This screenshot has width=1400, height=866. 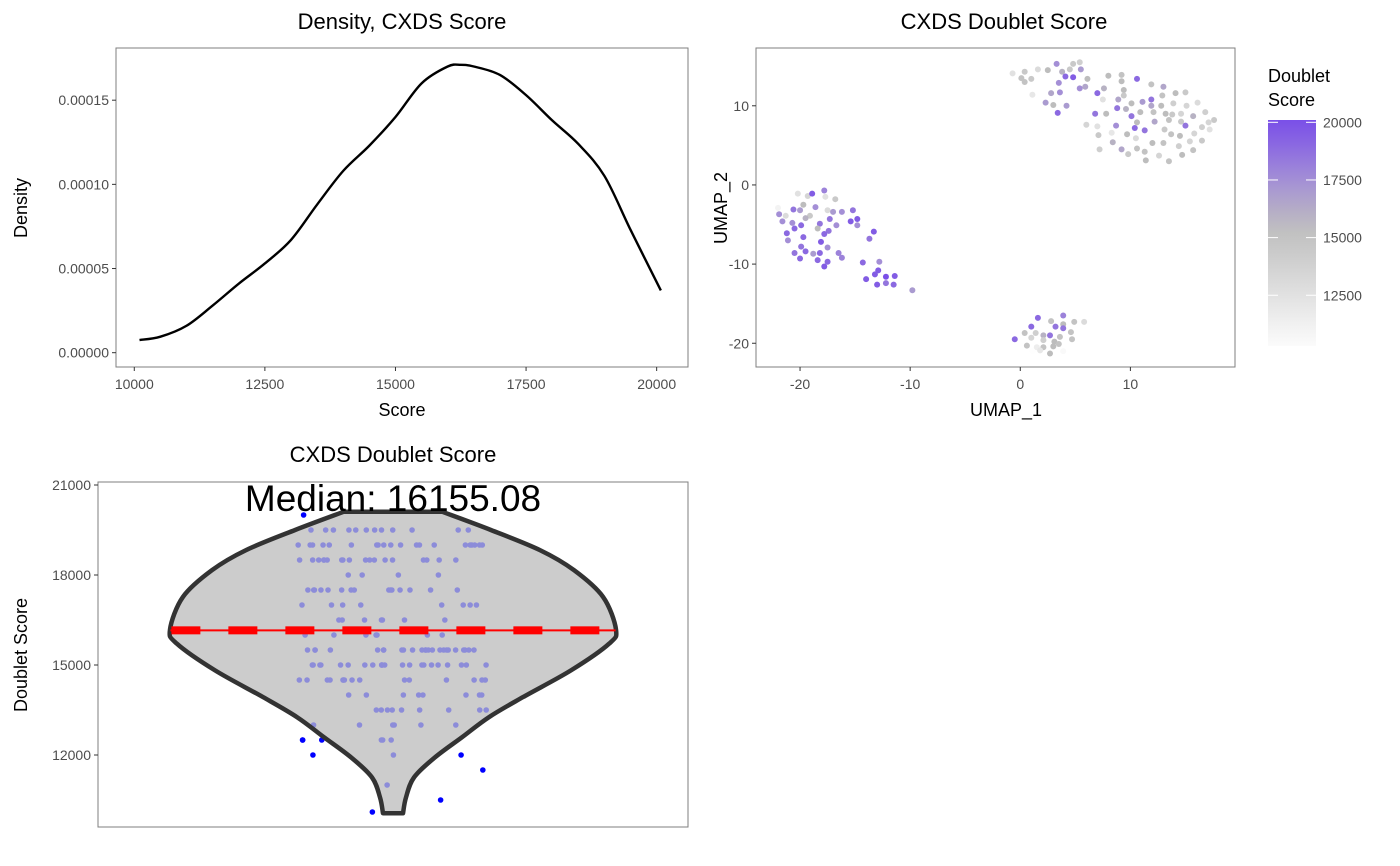 What do you see at coordinates (1342, 180) in the screenshot?
I see `legend-tick-label: 17500` at bounding box center [1342, 180].